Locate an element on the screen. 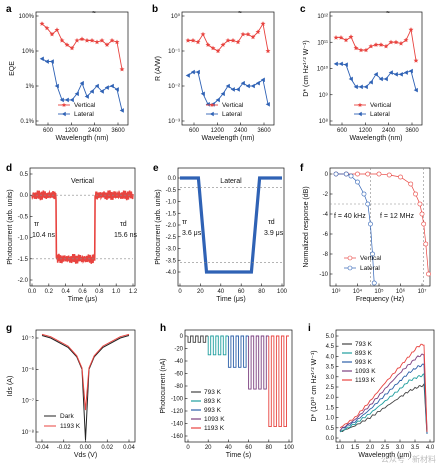  panel-label-i: i is located at coordinates (309, 328).